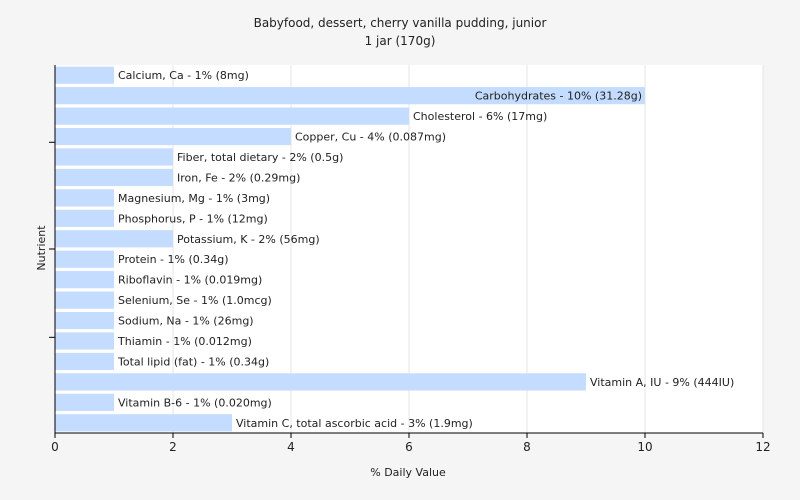  What do you see at coordinates (238, 177) in the screenshot?
I see `bar-label: Iron, Fe - 2% (0.29mg)` at bounding box center [238, 177].